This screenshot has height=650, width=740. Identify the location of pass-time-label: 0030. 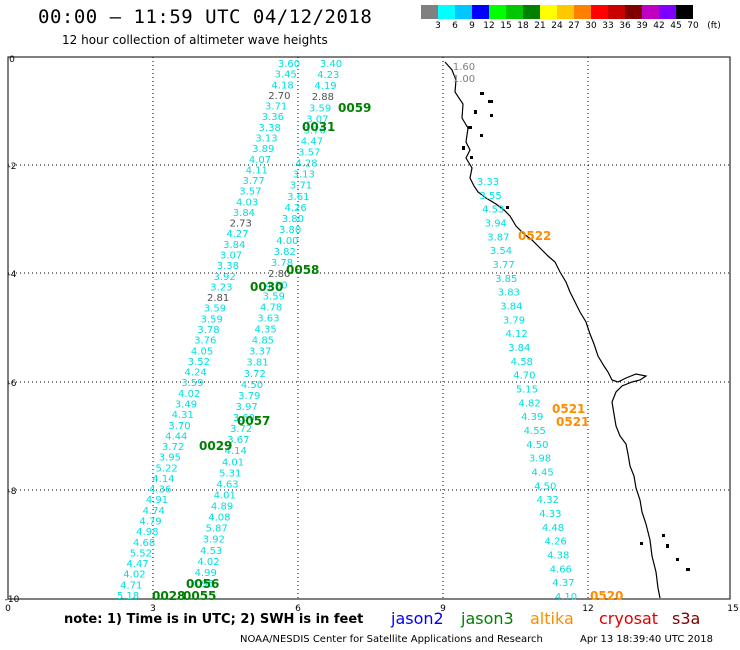
(266, 287).